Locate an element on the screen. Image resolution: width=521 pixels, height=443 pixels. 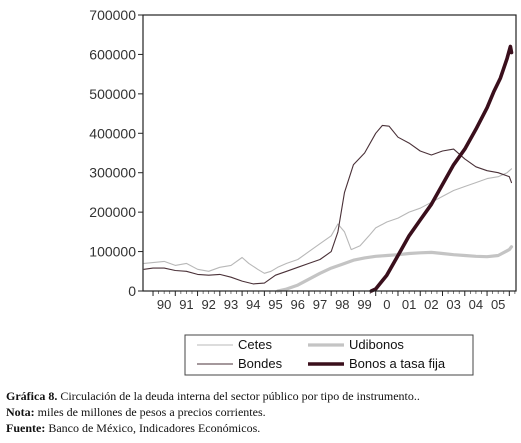
x-tick-label: 92 is located at coordinates (208, 304).